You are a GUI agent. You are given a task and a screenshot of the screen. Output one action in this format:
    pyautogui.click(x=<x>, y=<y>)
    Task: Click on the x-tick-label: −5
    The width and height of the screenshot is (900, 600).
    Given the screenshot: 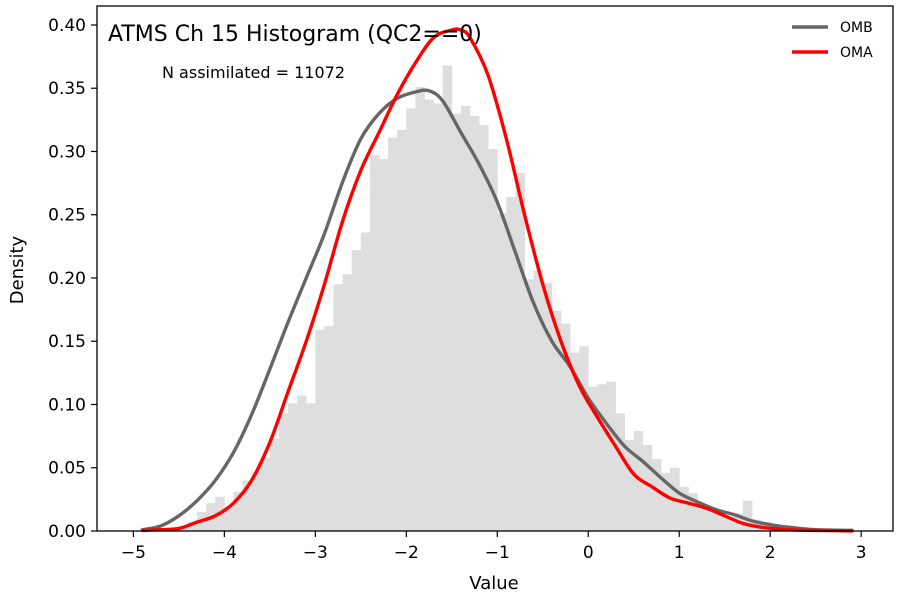 What is the action you would take?
    pyautogui.click(x=133, y=553)
    